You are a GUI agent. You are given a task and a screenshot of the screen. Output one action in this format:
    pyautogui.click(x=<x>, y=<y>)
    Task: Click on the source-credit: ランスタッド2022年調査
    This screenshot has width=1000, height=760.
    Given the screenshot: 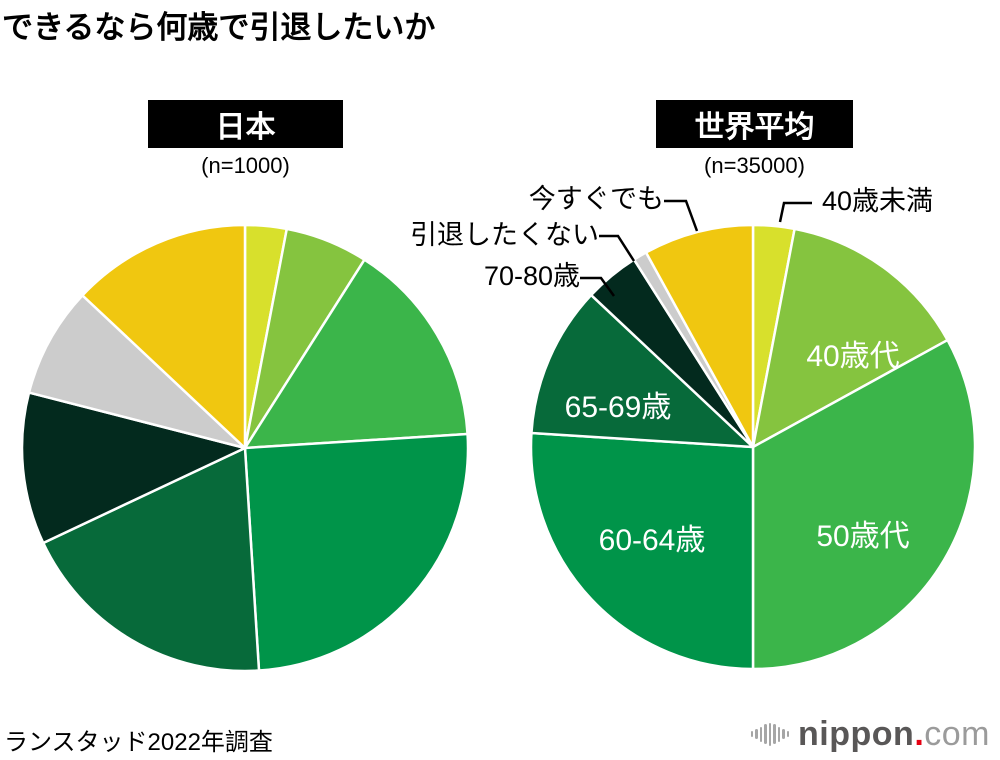 What is the action you would take?
    pyautogui.click(x=138, y=742)
    